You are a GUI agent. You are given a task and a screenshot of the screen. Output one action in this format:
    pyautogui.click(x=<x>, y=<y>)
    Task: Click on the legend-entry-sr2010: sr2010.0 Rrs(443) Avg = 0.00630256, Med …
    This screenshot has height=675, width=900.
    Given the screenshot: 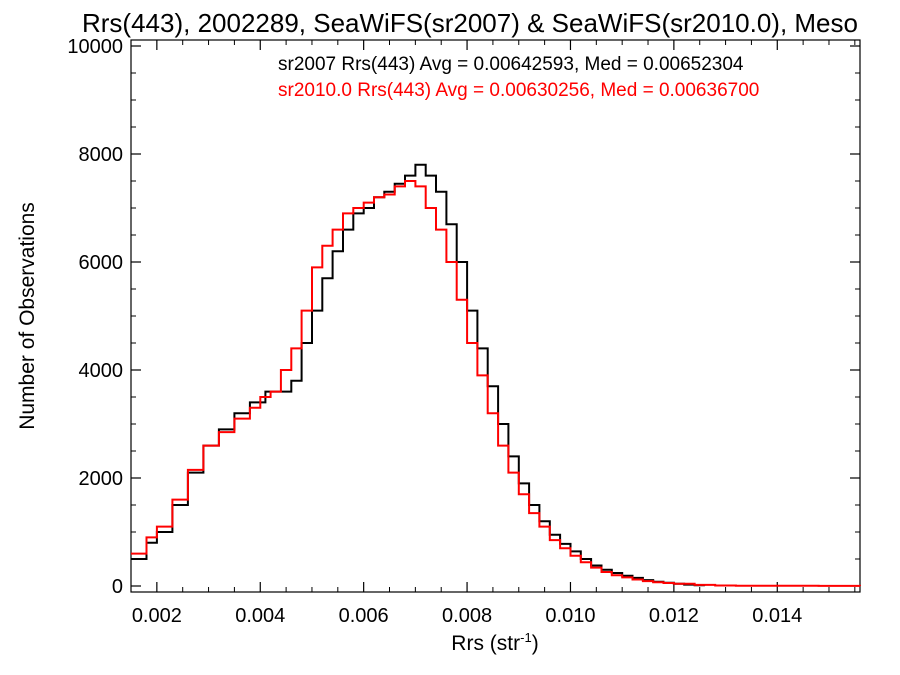 What is the action you would take?
    pyautogui.click(x=518, y=90)
    